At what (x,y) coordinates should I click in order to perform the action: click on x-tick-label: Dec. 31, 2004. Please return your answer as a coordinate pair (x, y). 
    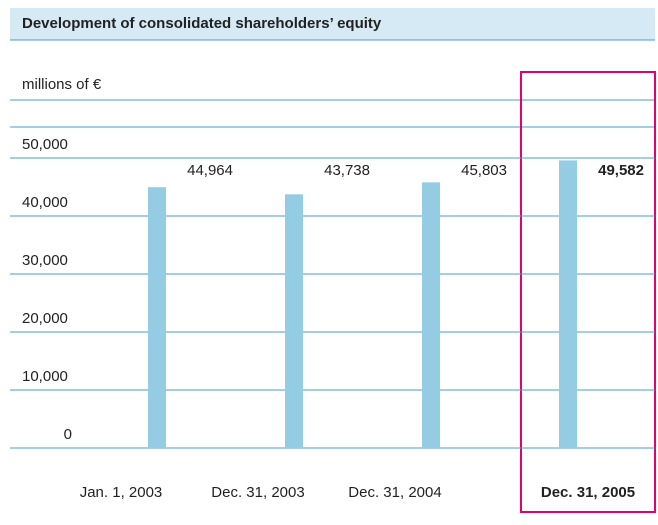
    Looking at the image, I should click on (394, 492).